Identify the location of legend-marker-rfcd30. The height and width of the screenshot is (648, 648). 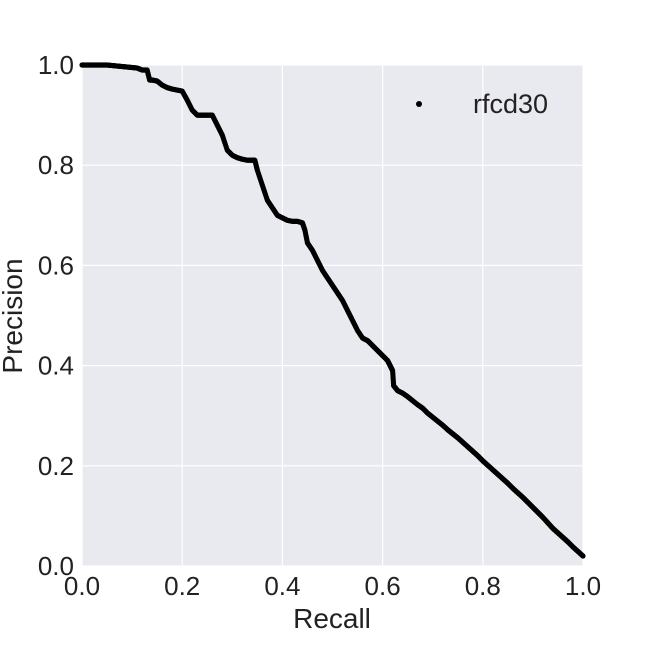
(419, 104).